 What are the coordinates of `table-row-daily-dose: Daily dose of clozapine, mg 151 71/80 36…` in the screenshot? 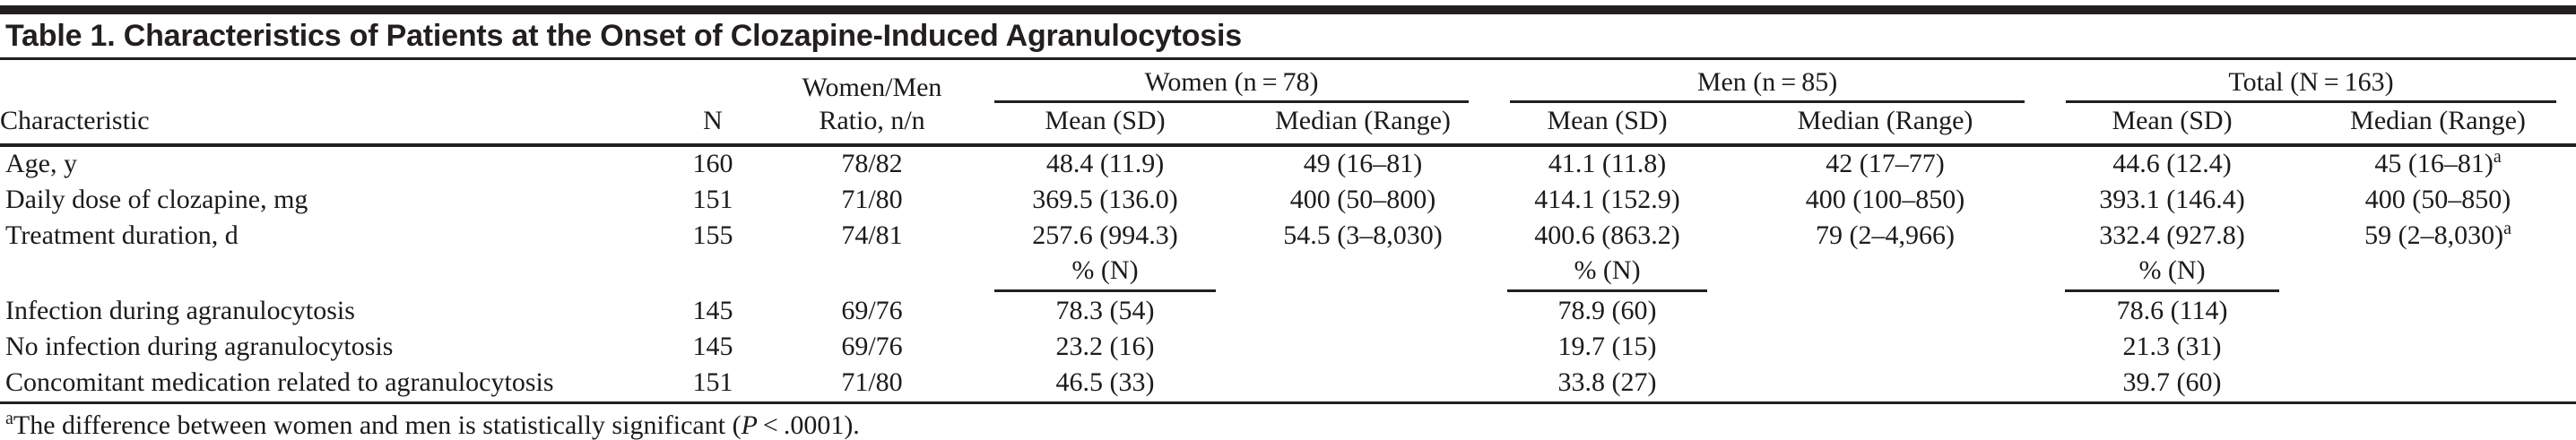 It's located at (1288, 201).